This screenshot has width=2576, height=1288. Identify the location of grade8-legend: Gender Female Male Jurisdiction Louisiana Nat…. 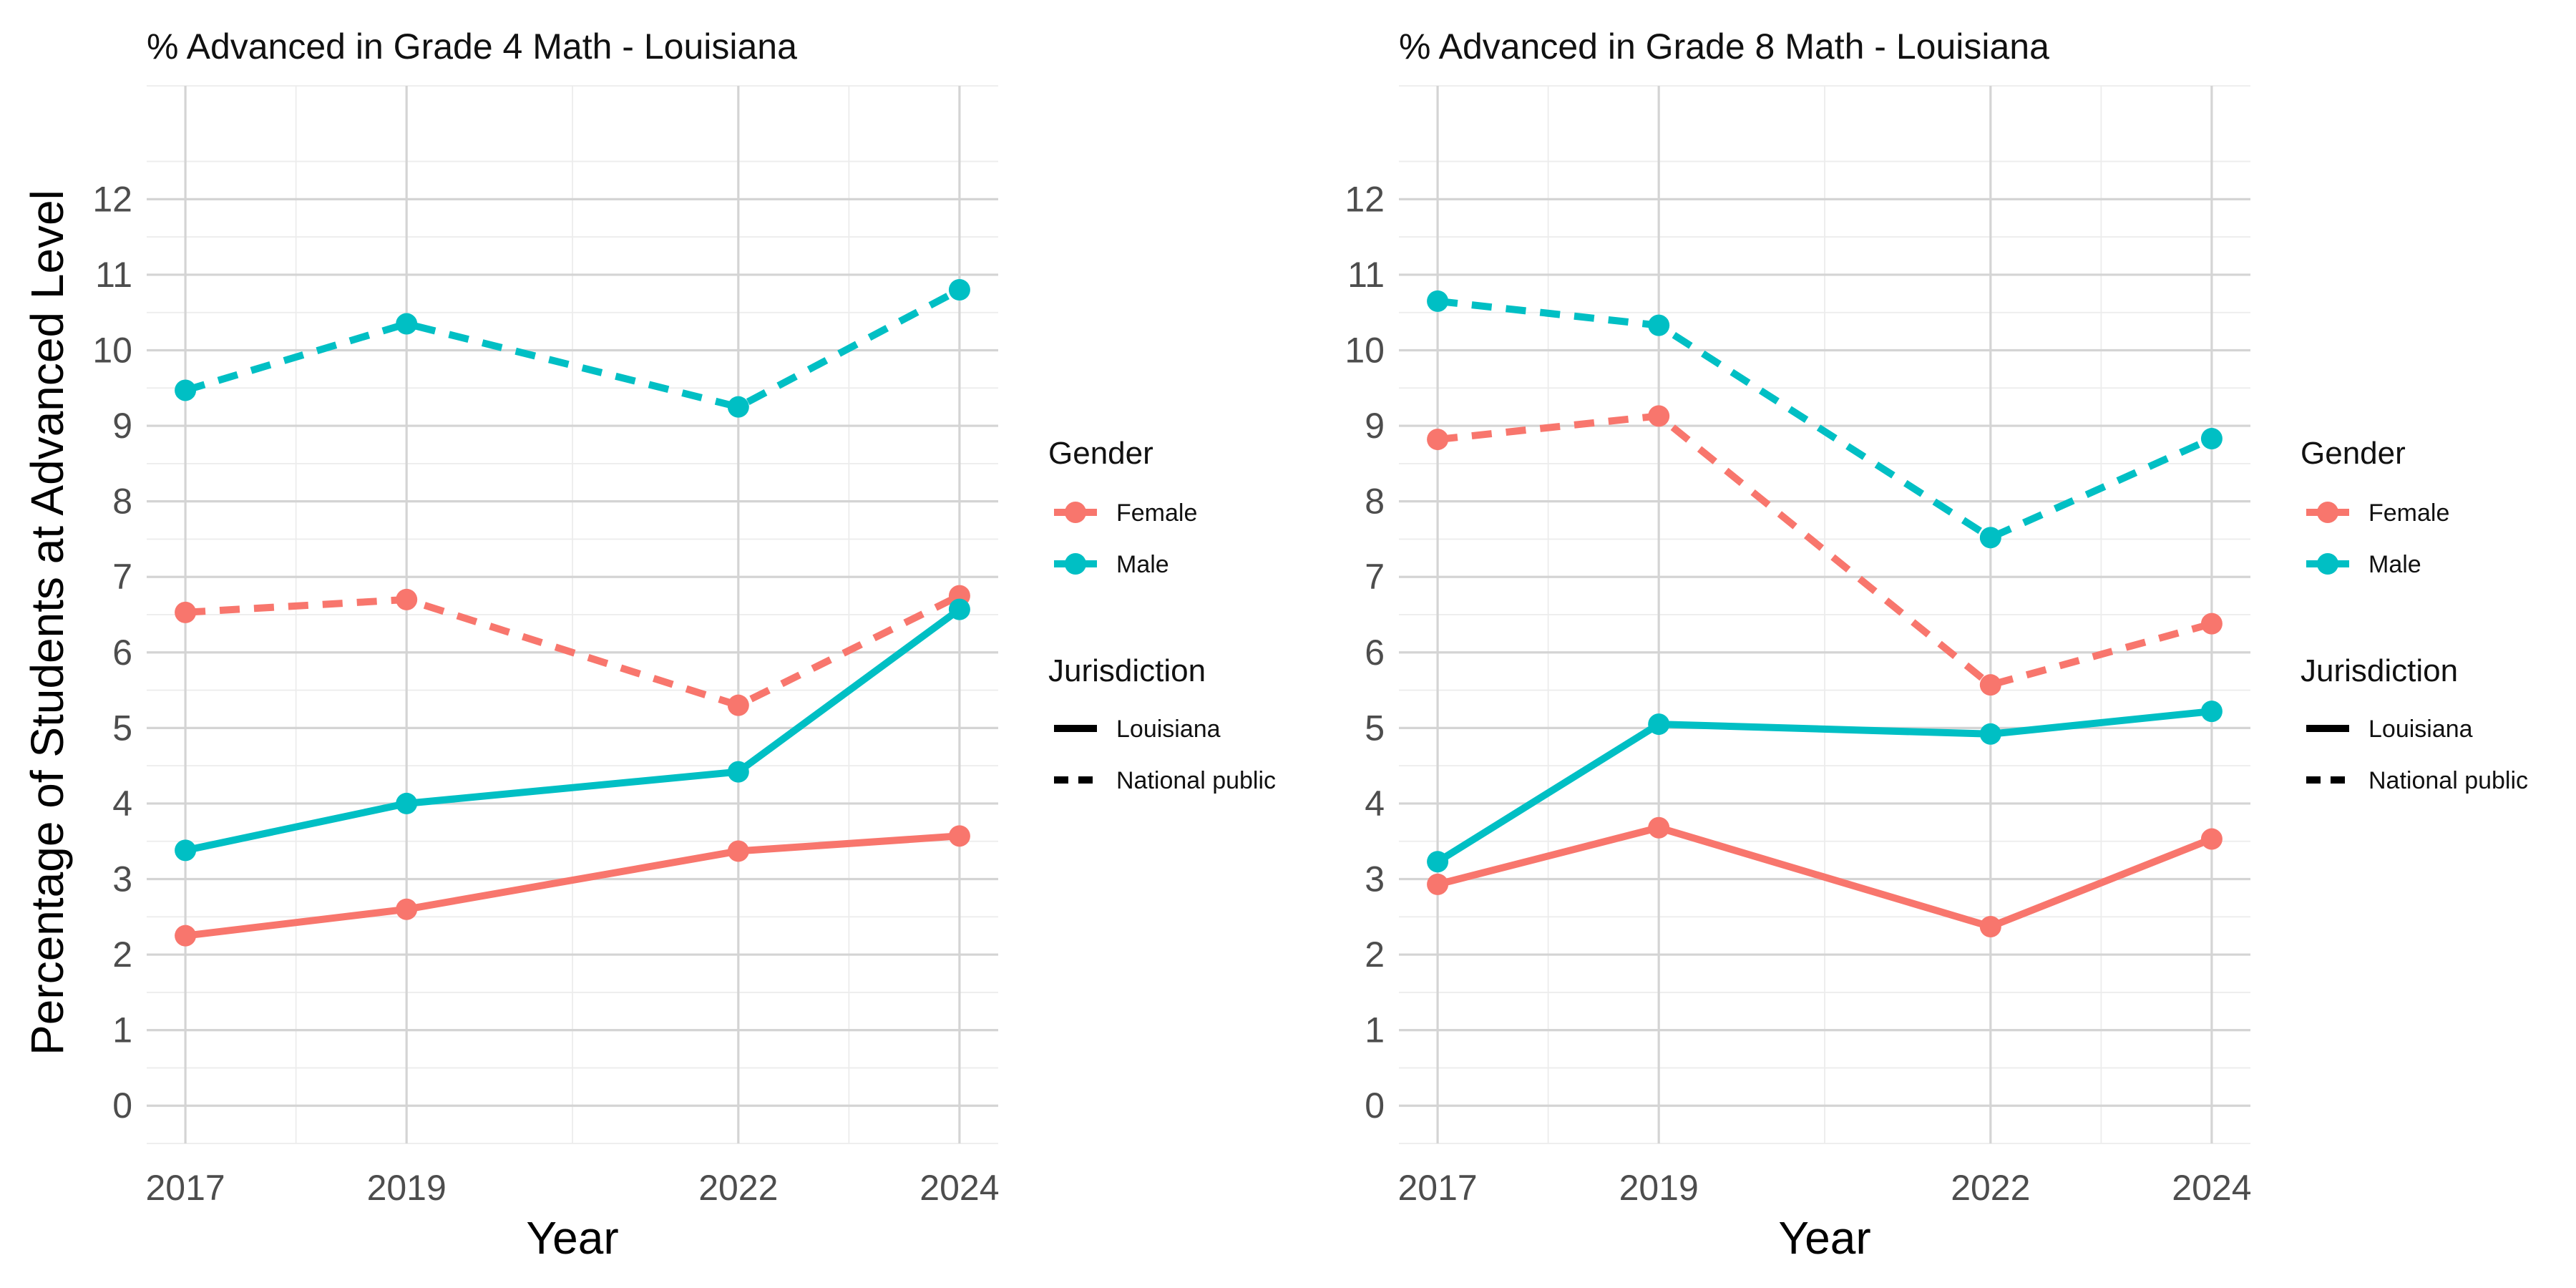
(2414, 615).